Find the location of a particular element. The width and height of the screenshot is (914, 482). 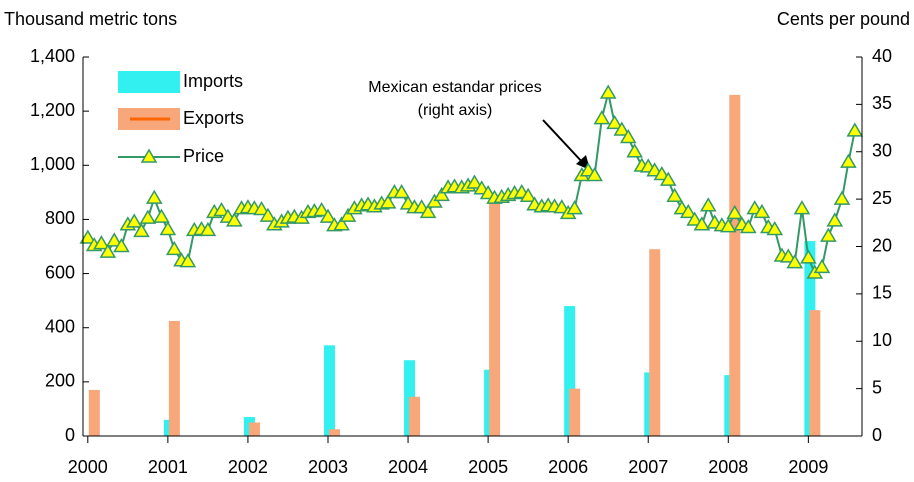

legend-label: Exports is located at coordinates (213, 118).